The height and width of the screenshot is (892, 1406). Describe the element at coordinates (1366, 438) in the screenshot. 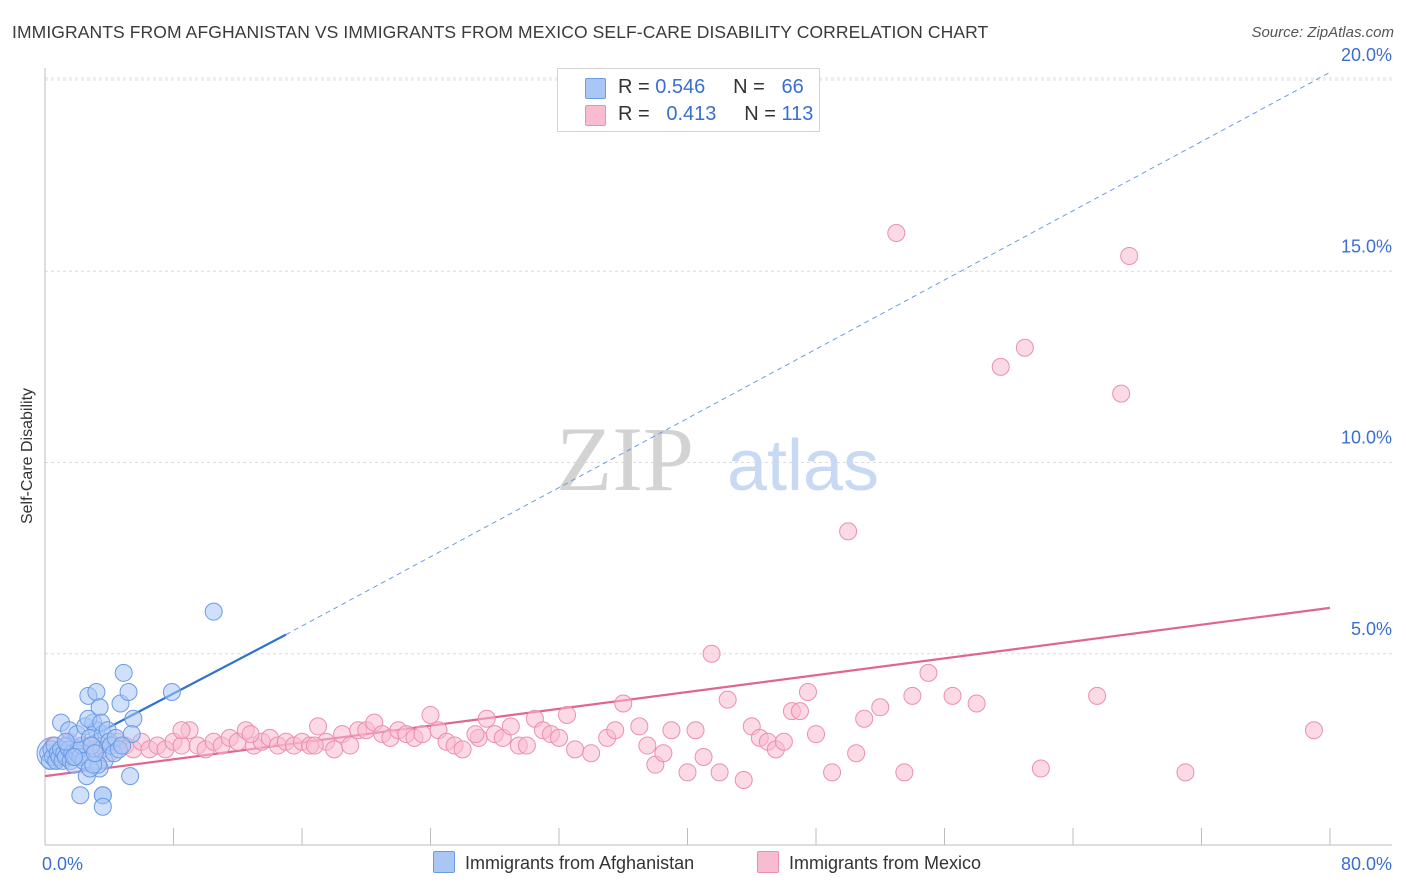

I see `y-tick-label: 10.0%` at that location.